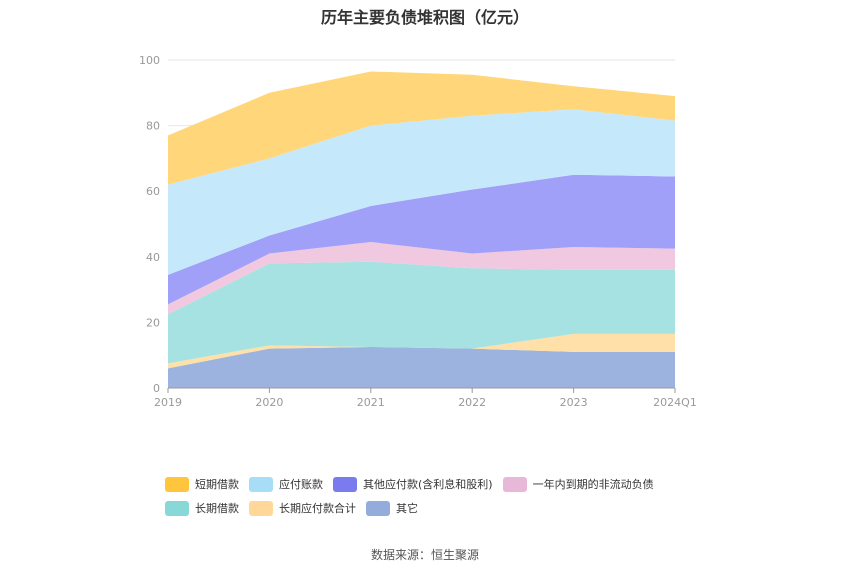  What do you see at coordinates (445, 508) in the screenshot?
I see `legend-row-2: 长期借款 长期应付款合计 其它` at bounding box center [445, 508].